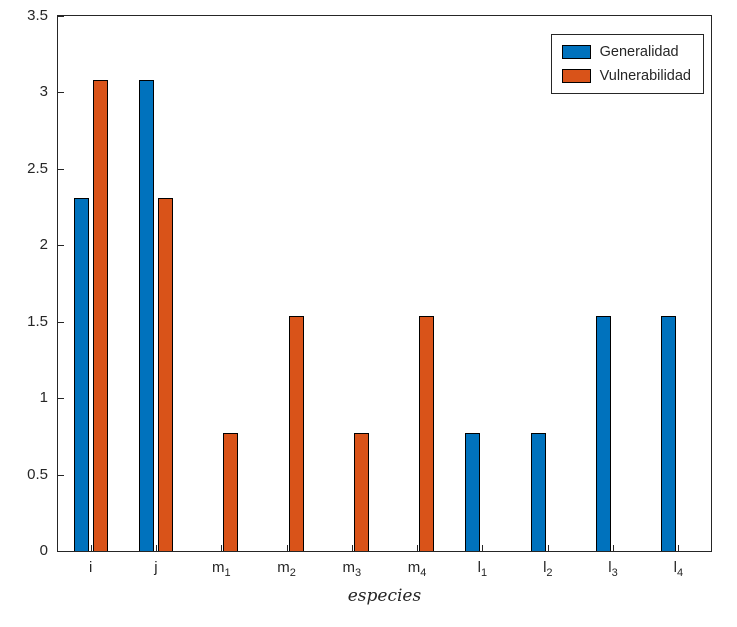  What do you see at coordinates (482, 569) in the screenshot?
I see `x-tick-label: l1` at bounding box center [482, 569].